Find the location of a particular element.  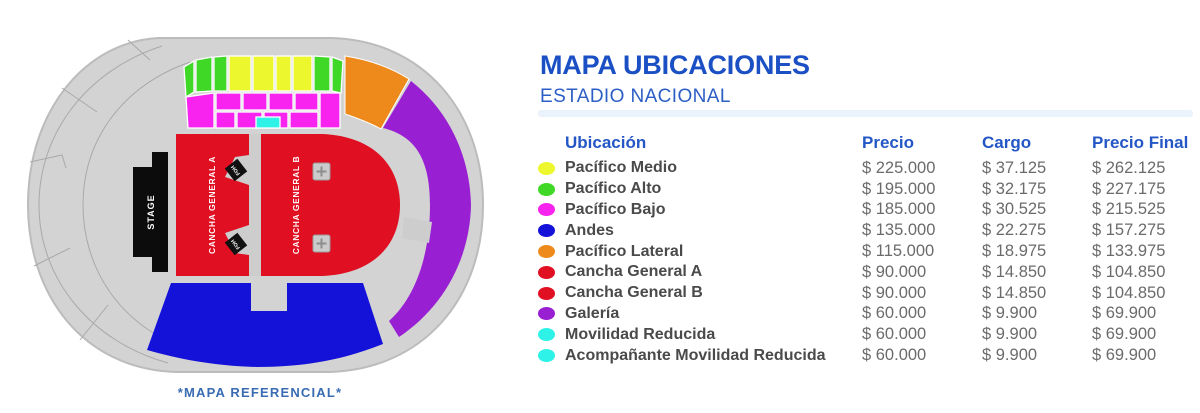

cargo-cell: $ 32.175 is located at coordinates (1014, 188).